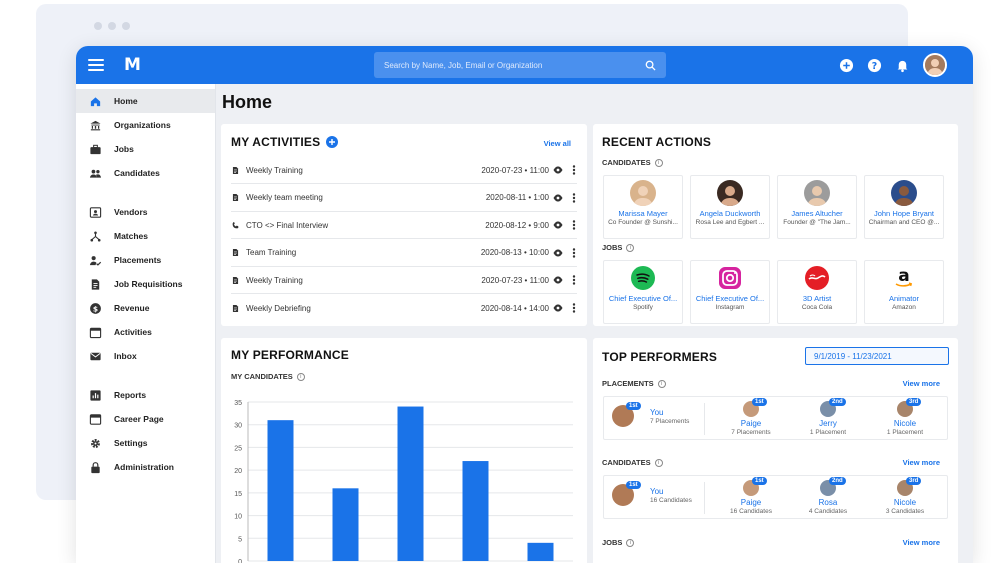 This screenshot has height=563, width=1000. Describe the element at coordinates (921, 542) in the screenshot. I see `view-more-jobs: View more` at that location.